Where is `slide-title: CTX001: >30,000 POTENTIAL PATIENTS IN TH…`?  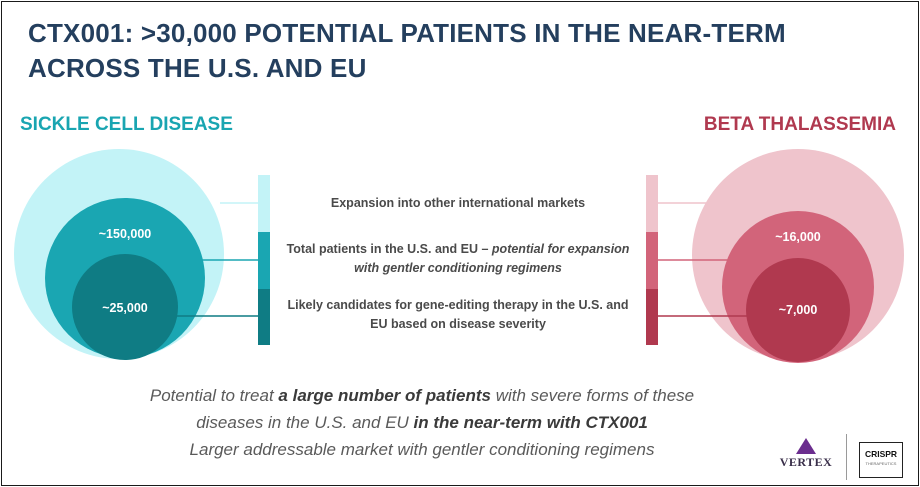
slide-title: CTX001: >30,000 POTENTIAL PATIENTS IN TH… is located at coordinates (407, 51).